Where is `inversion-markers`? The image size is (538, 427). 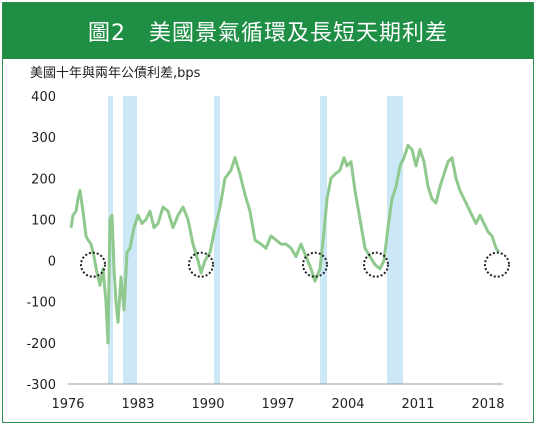 inversion-markers is located at coordinates (295, 264).